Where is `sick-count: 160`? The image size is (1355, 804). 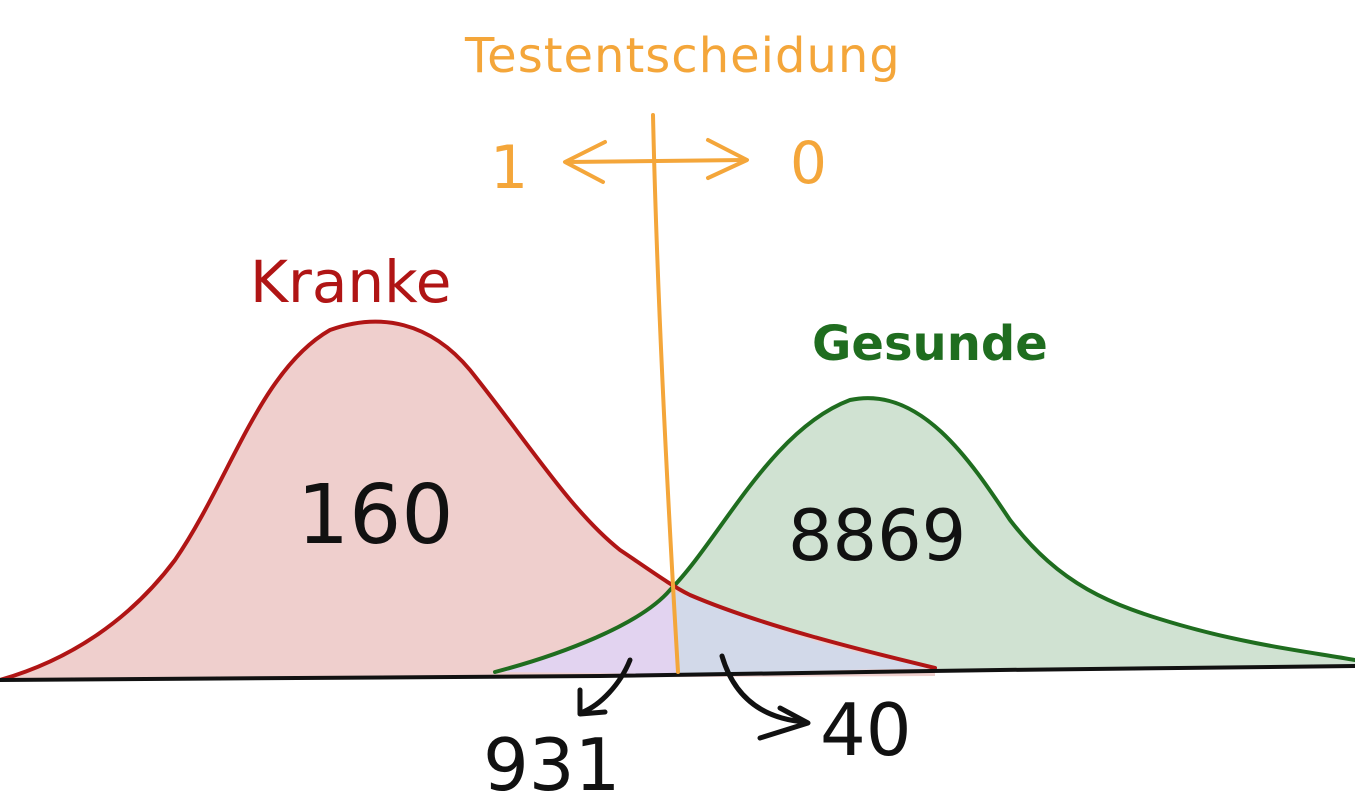
sick-count: 160 is located at coordinates (375, 515).